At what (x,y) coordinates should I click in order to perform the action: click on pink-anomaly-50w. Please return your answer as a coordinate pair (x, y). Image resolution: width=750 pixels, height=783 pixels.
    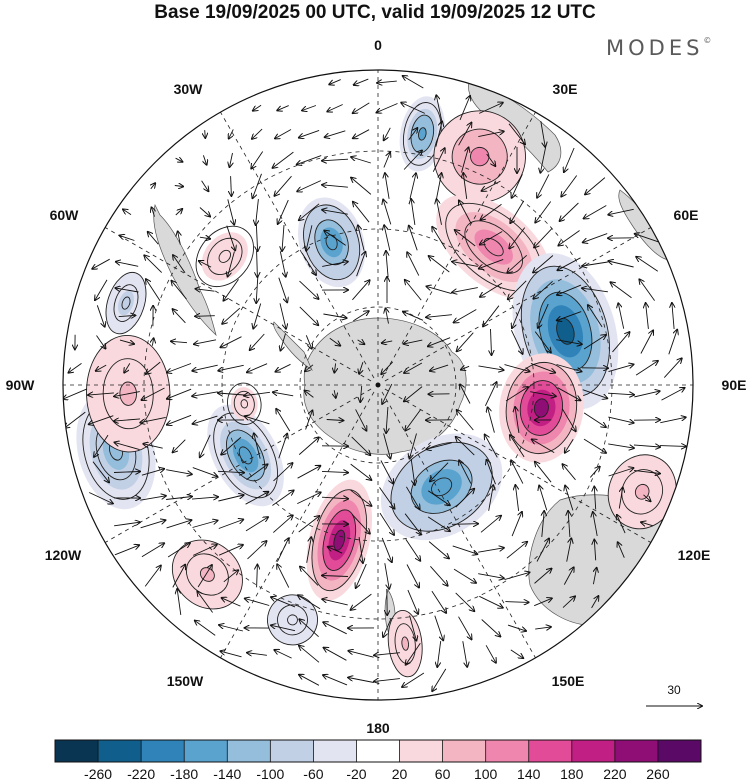
    Looking at the image, I should click on (224, 256).